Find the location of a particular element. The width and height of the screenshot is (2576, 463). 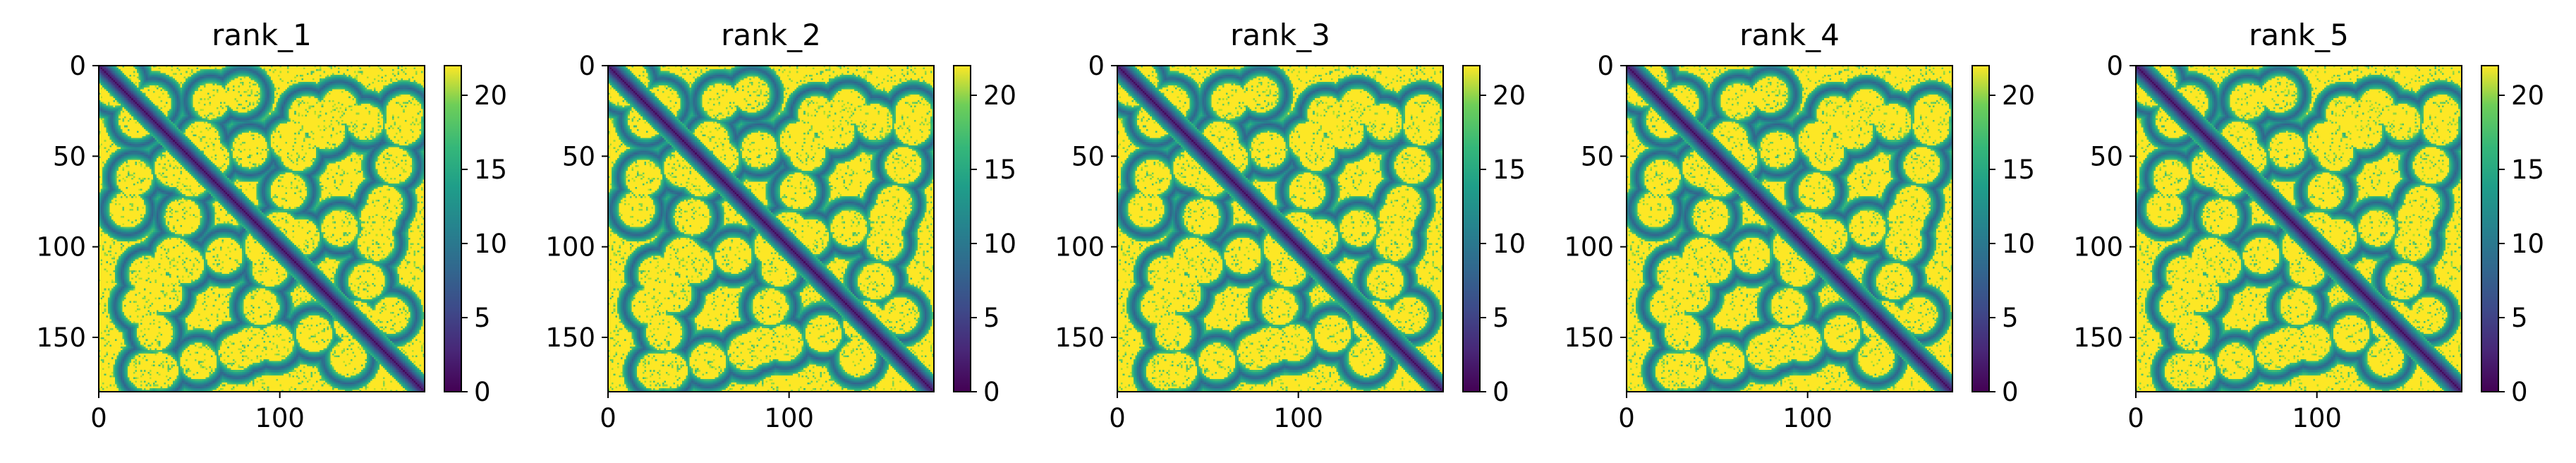

panel-title: rank_4 is located at coordinates (1789, 35).